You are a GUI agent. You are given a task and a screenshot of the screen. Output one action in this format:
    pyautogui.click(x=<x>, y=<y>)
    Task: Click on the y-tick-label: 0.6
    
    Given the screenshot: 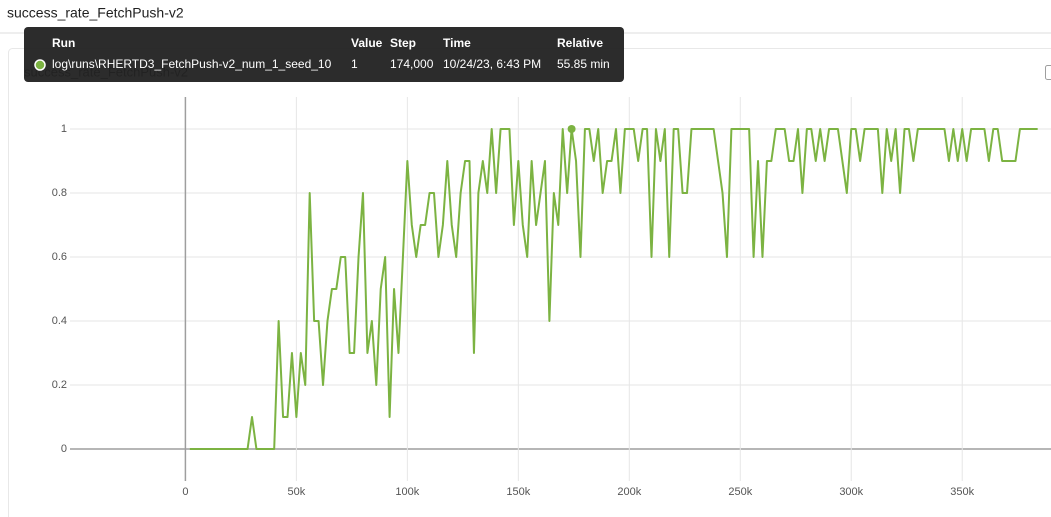 What is the action you would take?
    pyautogui.click(x=59, y=257)
    